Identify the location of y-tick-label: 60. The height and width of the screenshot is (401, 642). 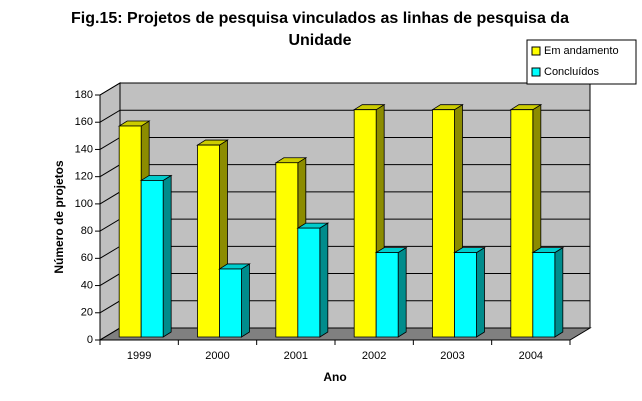
(87, 258).